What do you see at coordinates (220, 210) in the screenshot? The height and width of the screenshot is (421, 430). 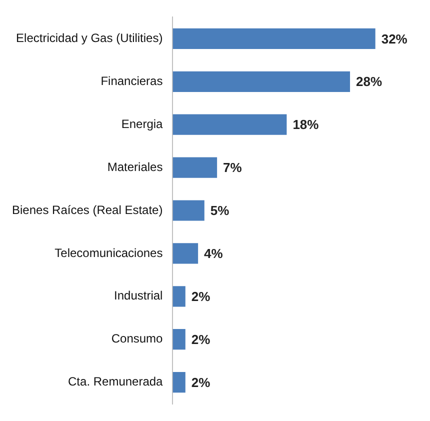 I see `data-label: 5%` at bounding box center [220, 210].